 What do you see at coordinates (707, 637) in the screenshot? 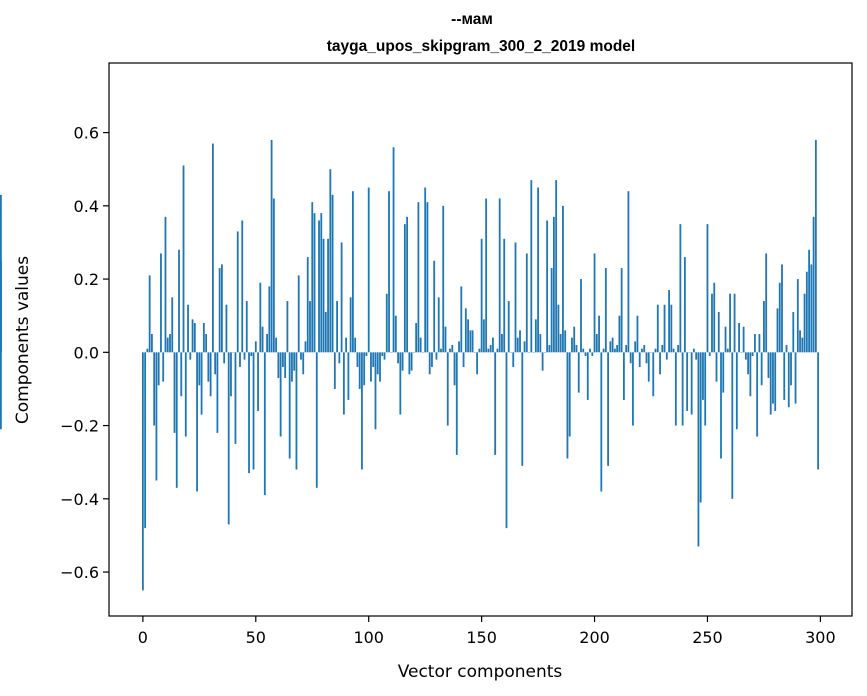
I see `x-tick-label: 250` at bounding box center [707, 637].